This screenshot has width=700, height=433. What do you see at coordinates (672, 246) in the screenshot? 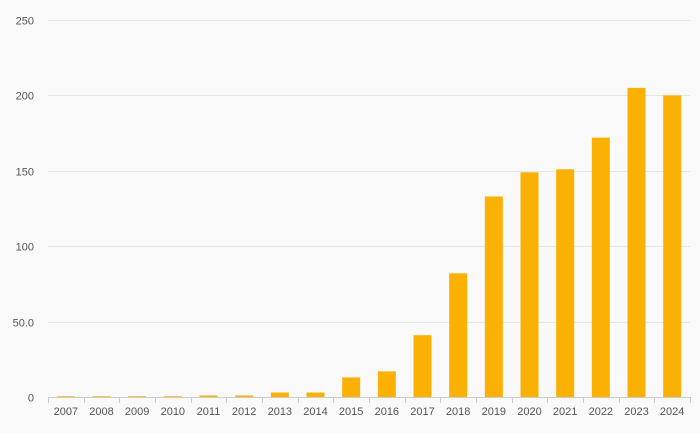
I see `bar-2024` at bounding box center [672, 246].